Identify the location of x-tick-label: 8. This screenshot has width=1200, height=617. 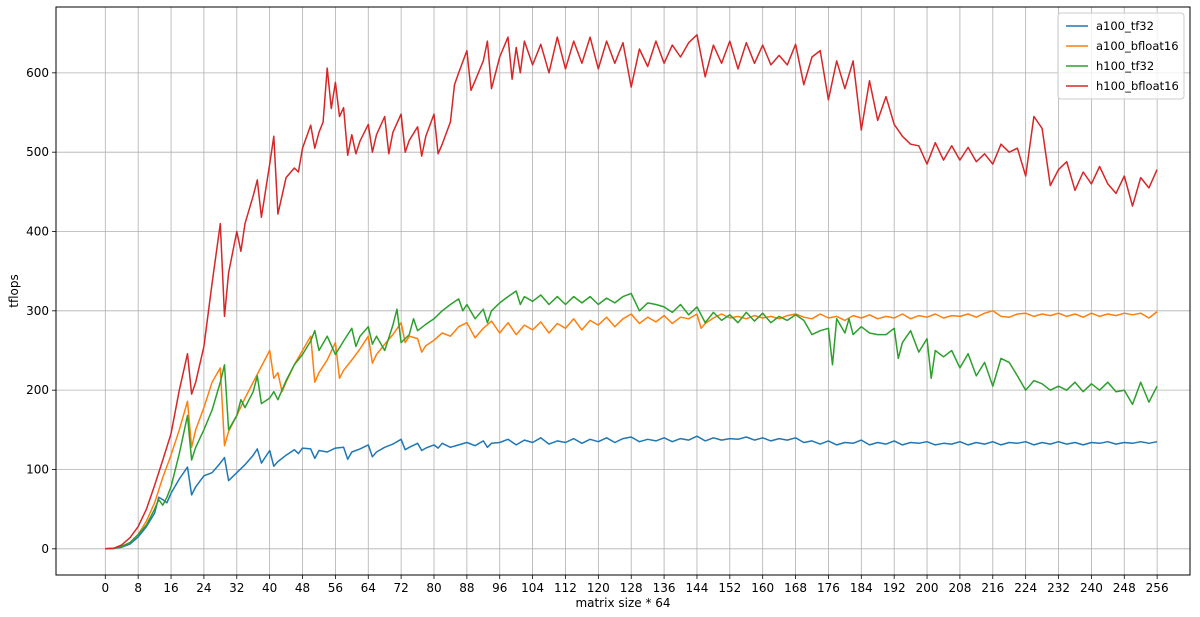
(138, 588).